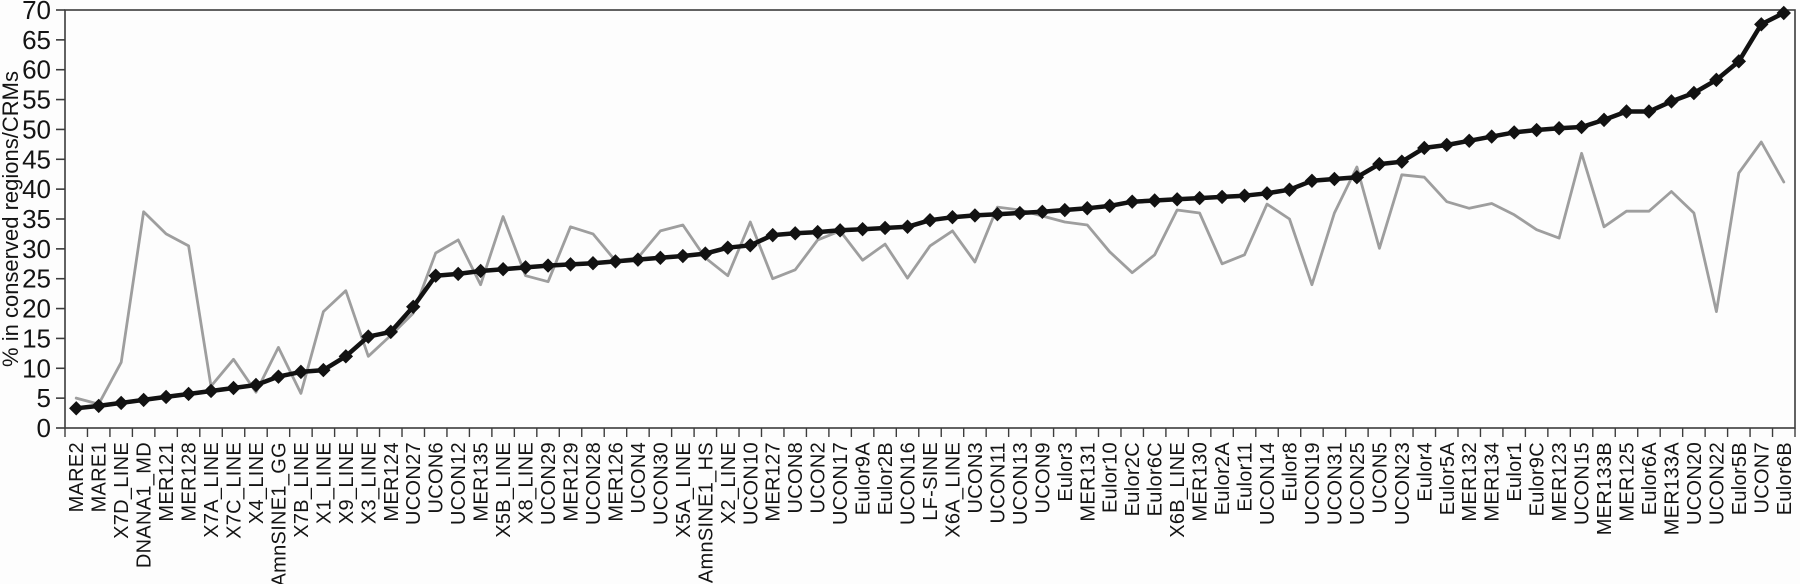 This screenshot has width=1800, height=584. What do you see at coordinates (841, 483) in the screenshot?
I see `x-category-label: UCON17` at bounding box center [841, 483].